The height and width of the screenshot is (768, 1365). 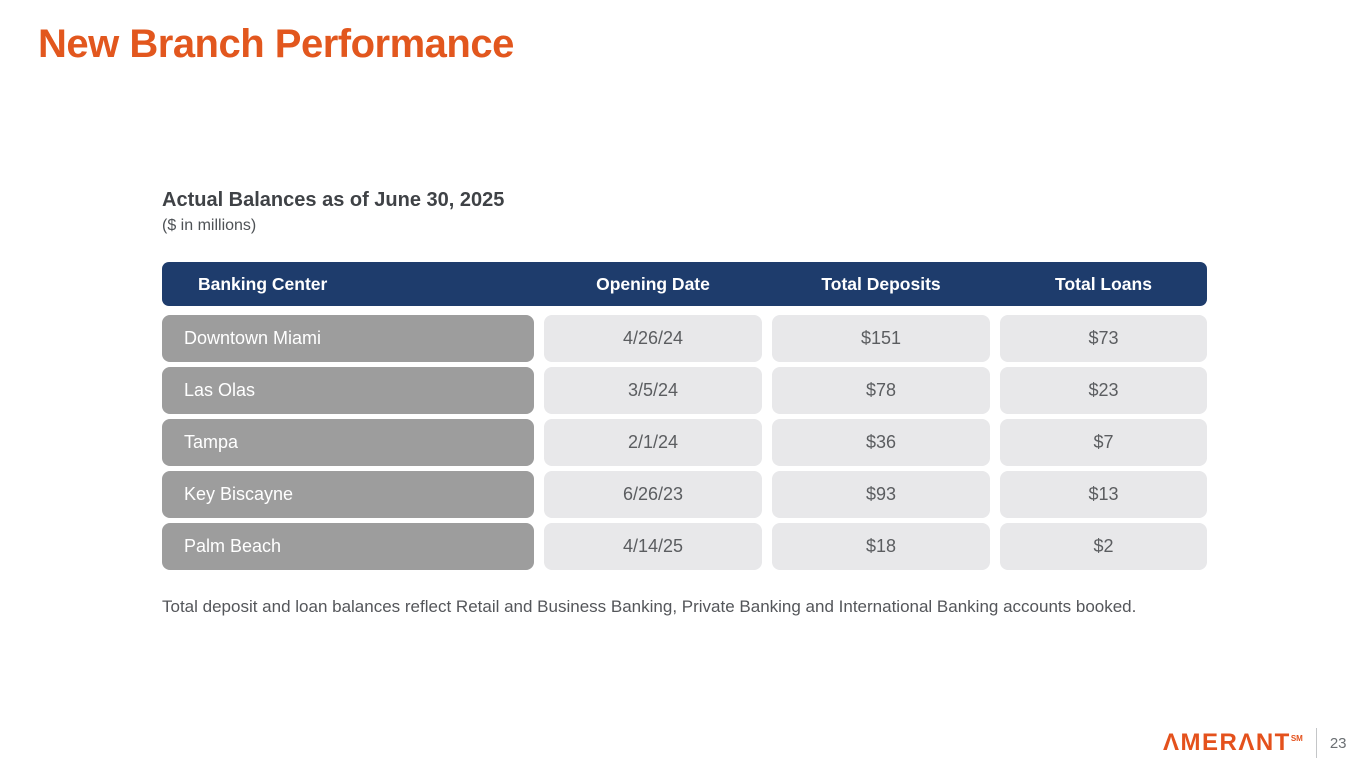 I want to click on footer-divider, so click(x=1316, y=743).